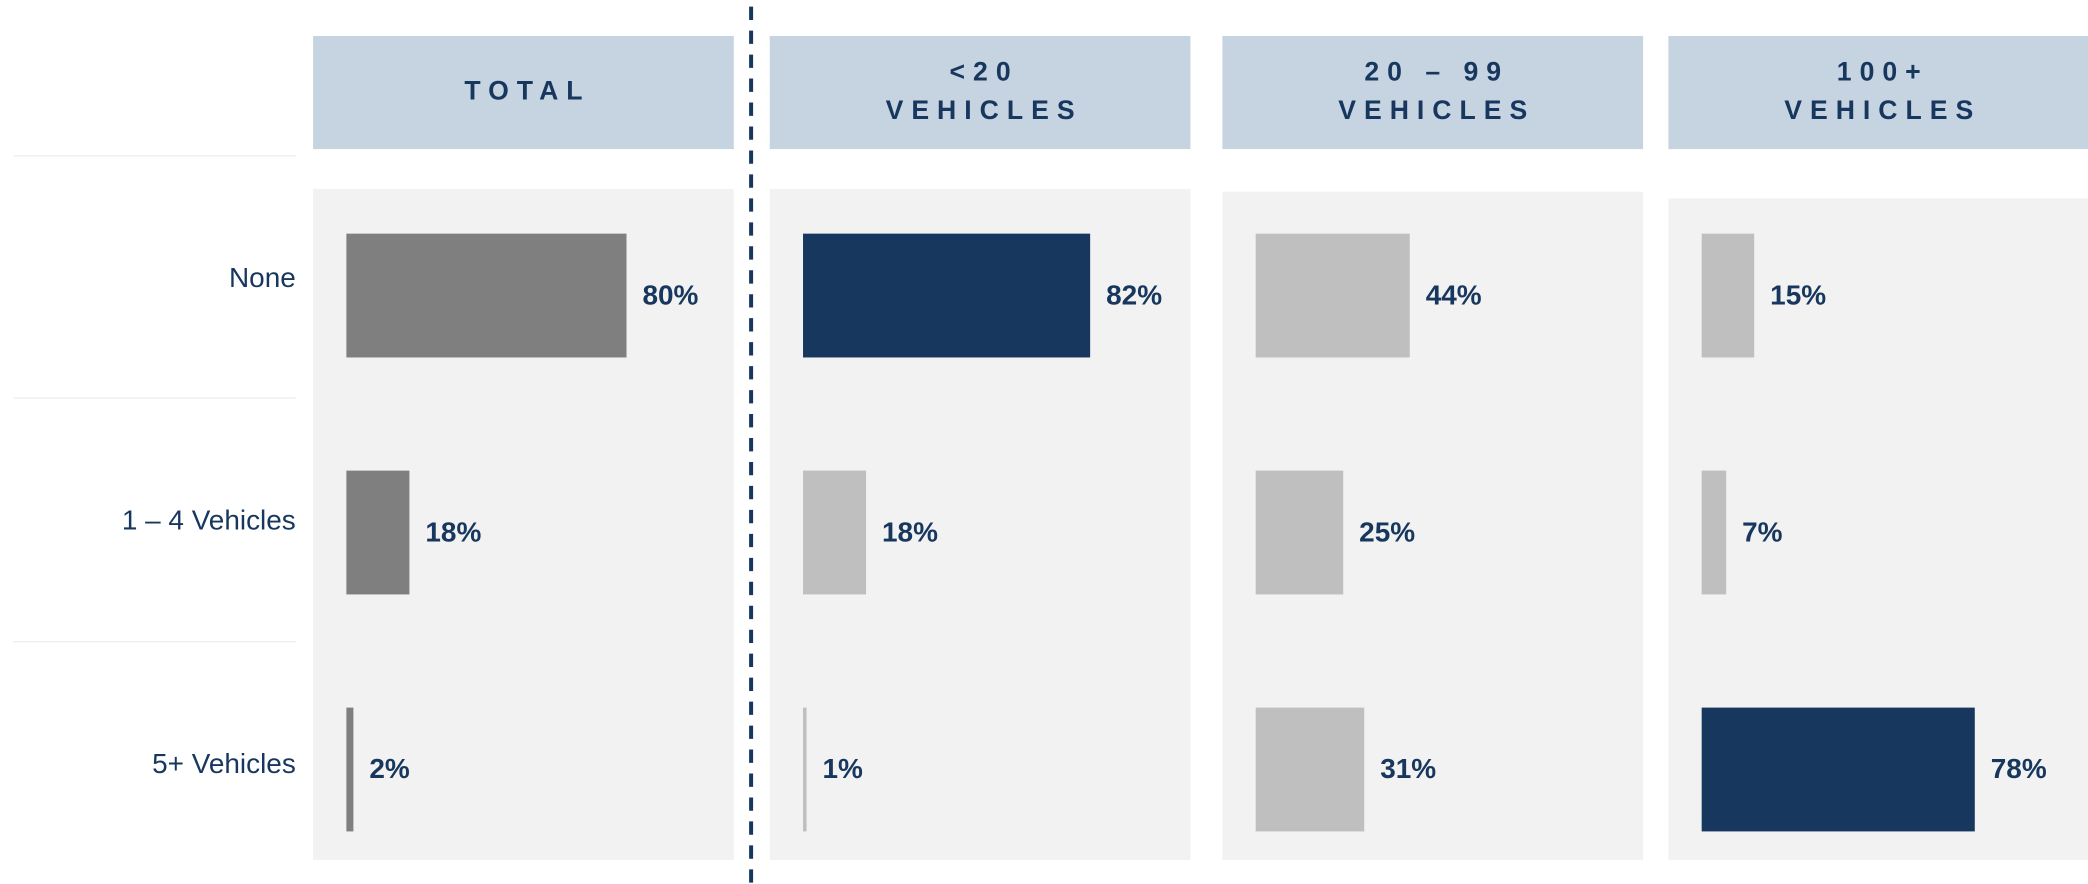 The image size is (2088, 884). I want to click on value-label: 2%, so click(389, 768).